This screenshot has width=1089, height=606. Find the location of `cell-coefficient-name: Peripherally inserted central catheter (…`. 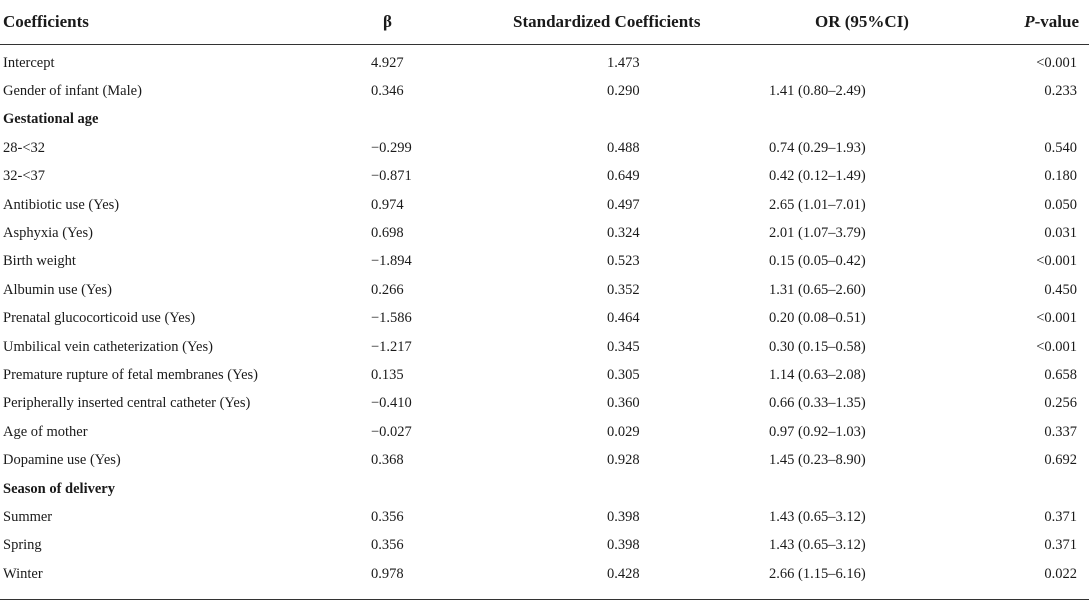

cell-coefficient-name: Peripherally inserted central catheter (… is located at coordinates (127, 403).